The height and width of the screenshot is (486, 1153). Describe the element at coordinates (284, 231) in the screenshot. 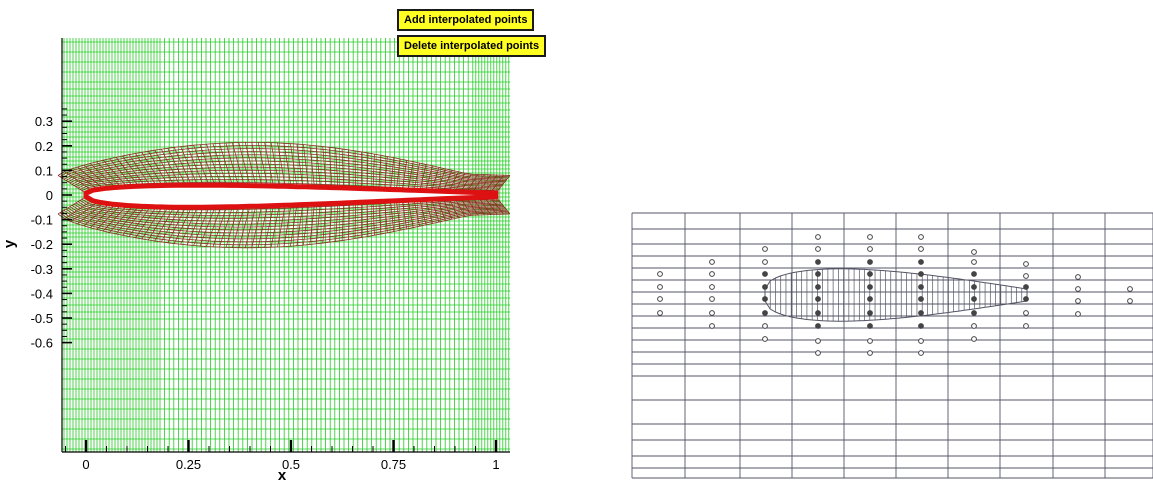

I see `body-grid-line` at that location.